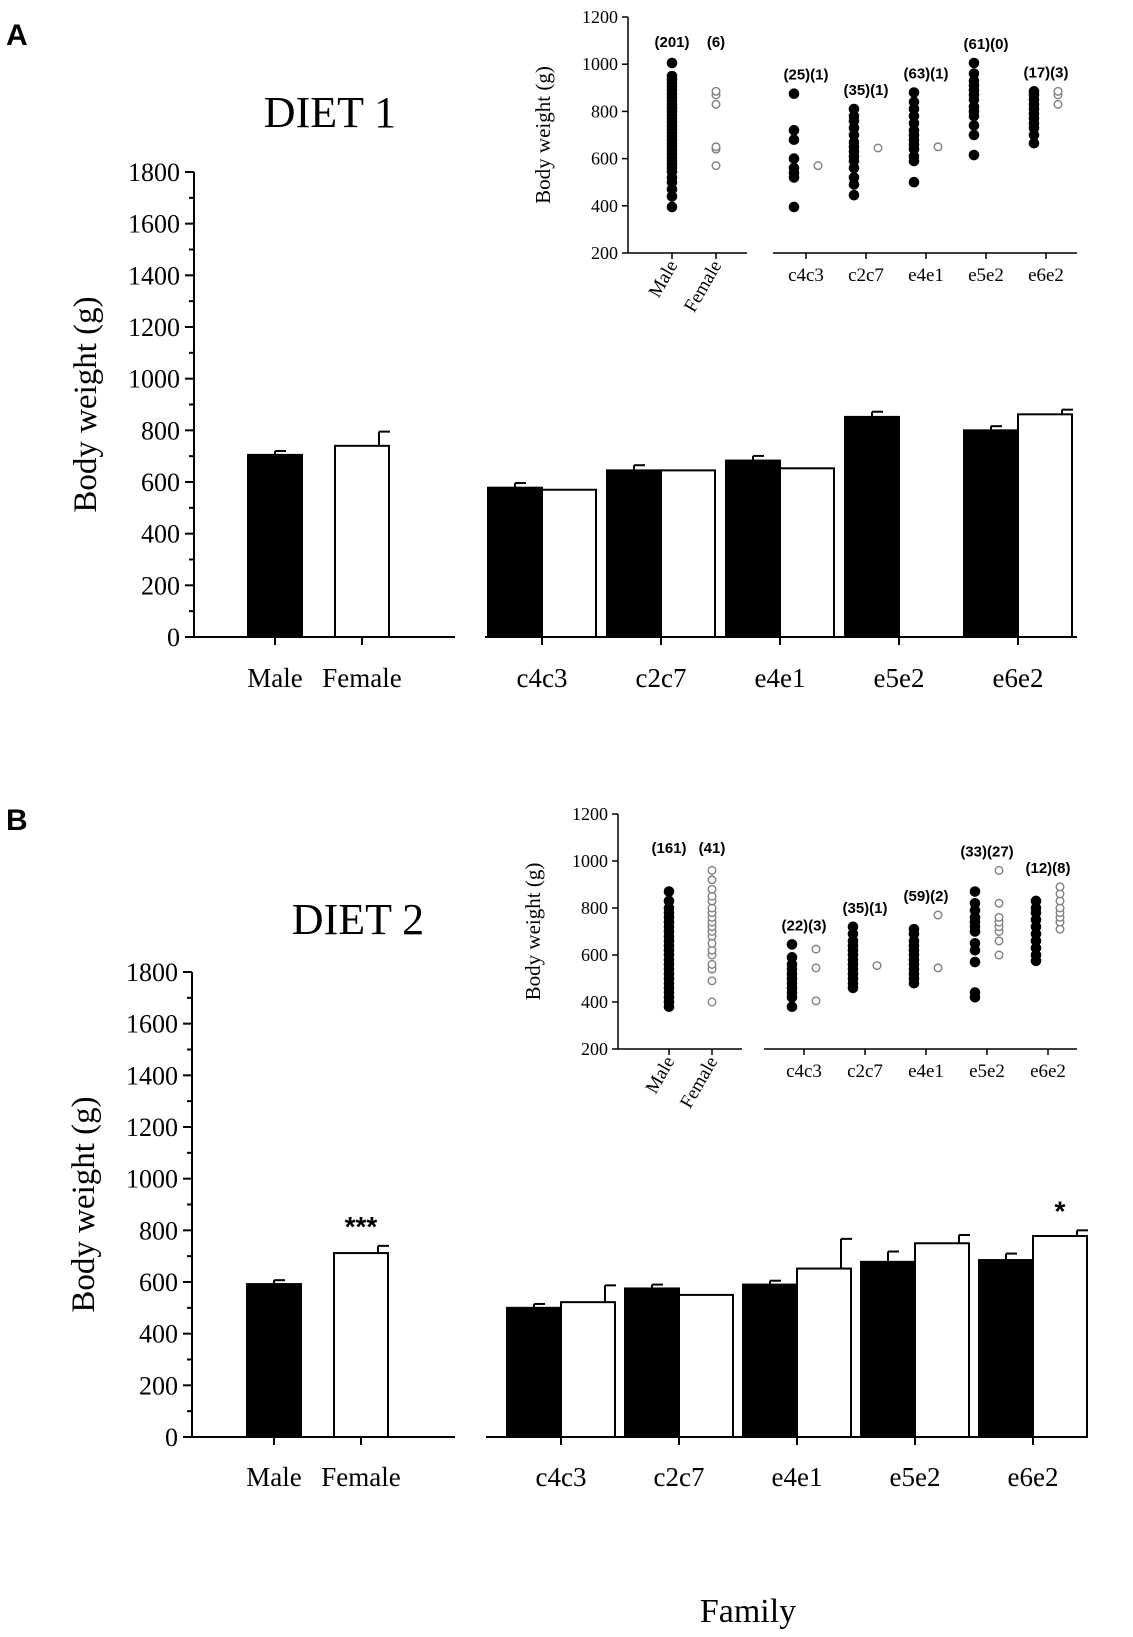 This screenshot has height=1637, width=1133. What do you see at coordinates (805, 75) in the screenshot?
I see `sample-count: (25)(1)` at bounding box center [805, 75].